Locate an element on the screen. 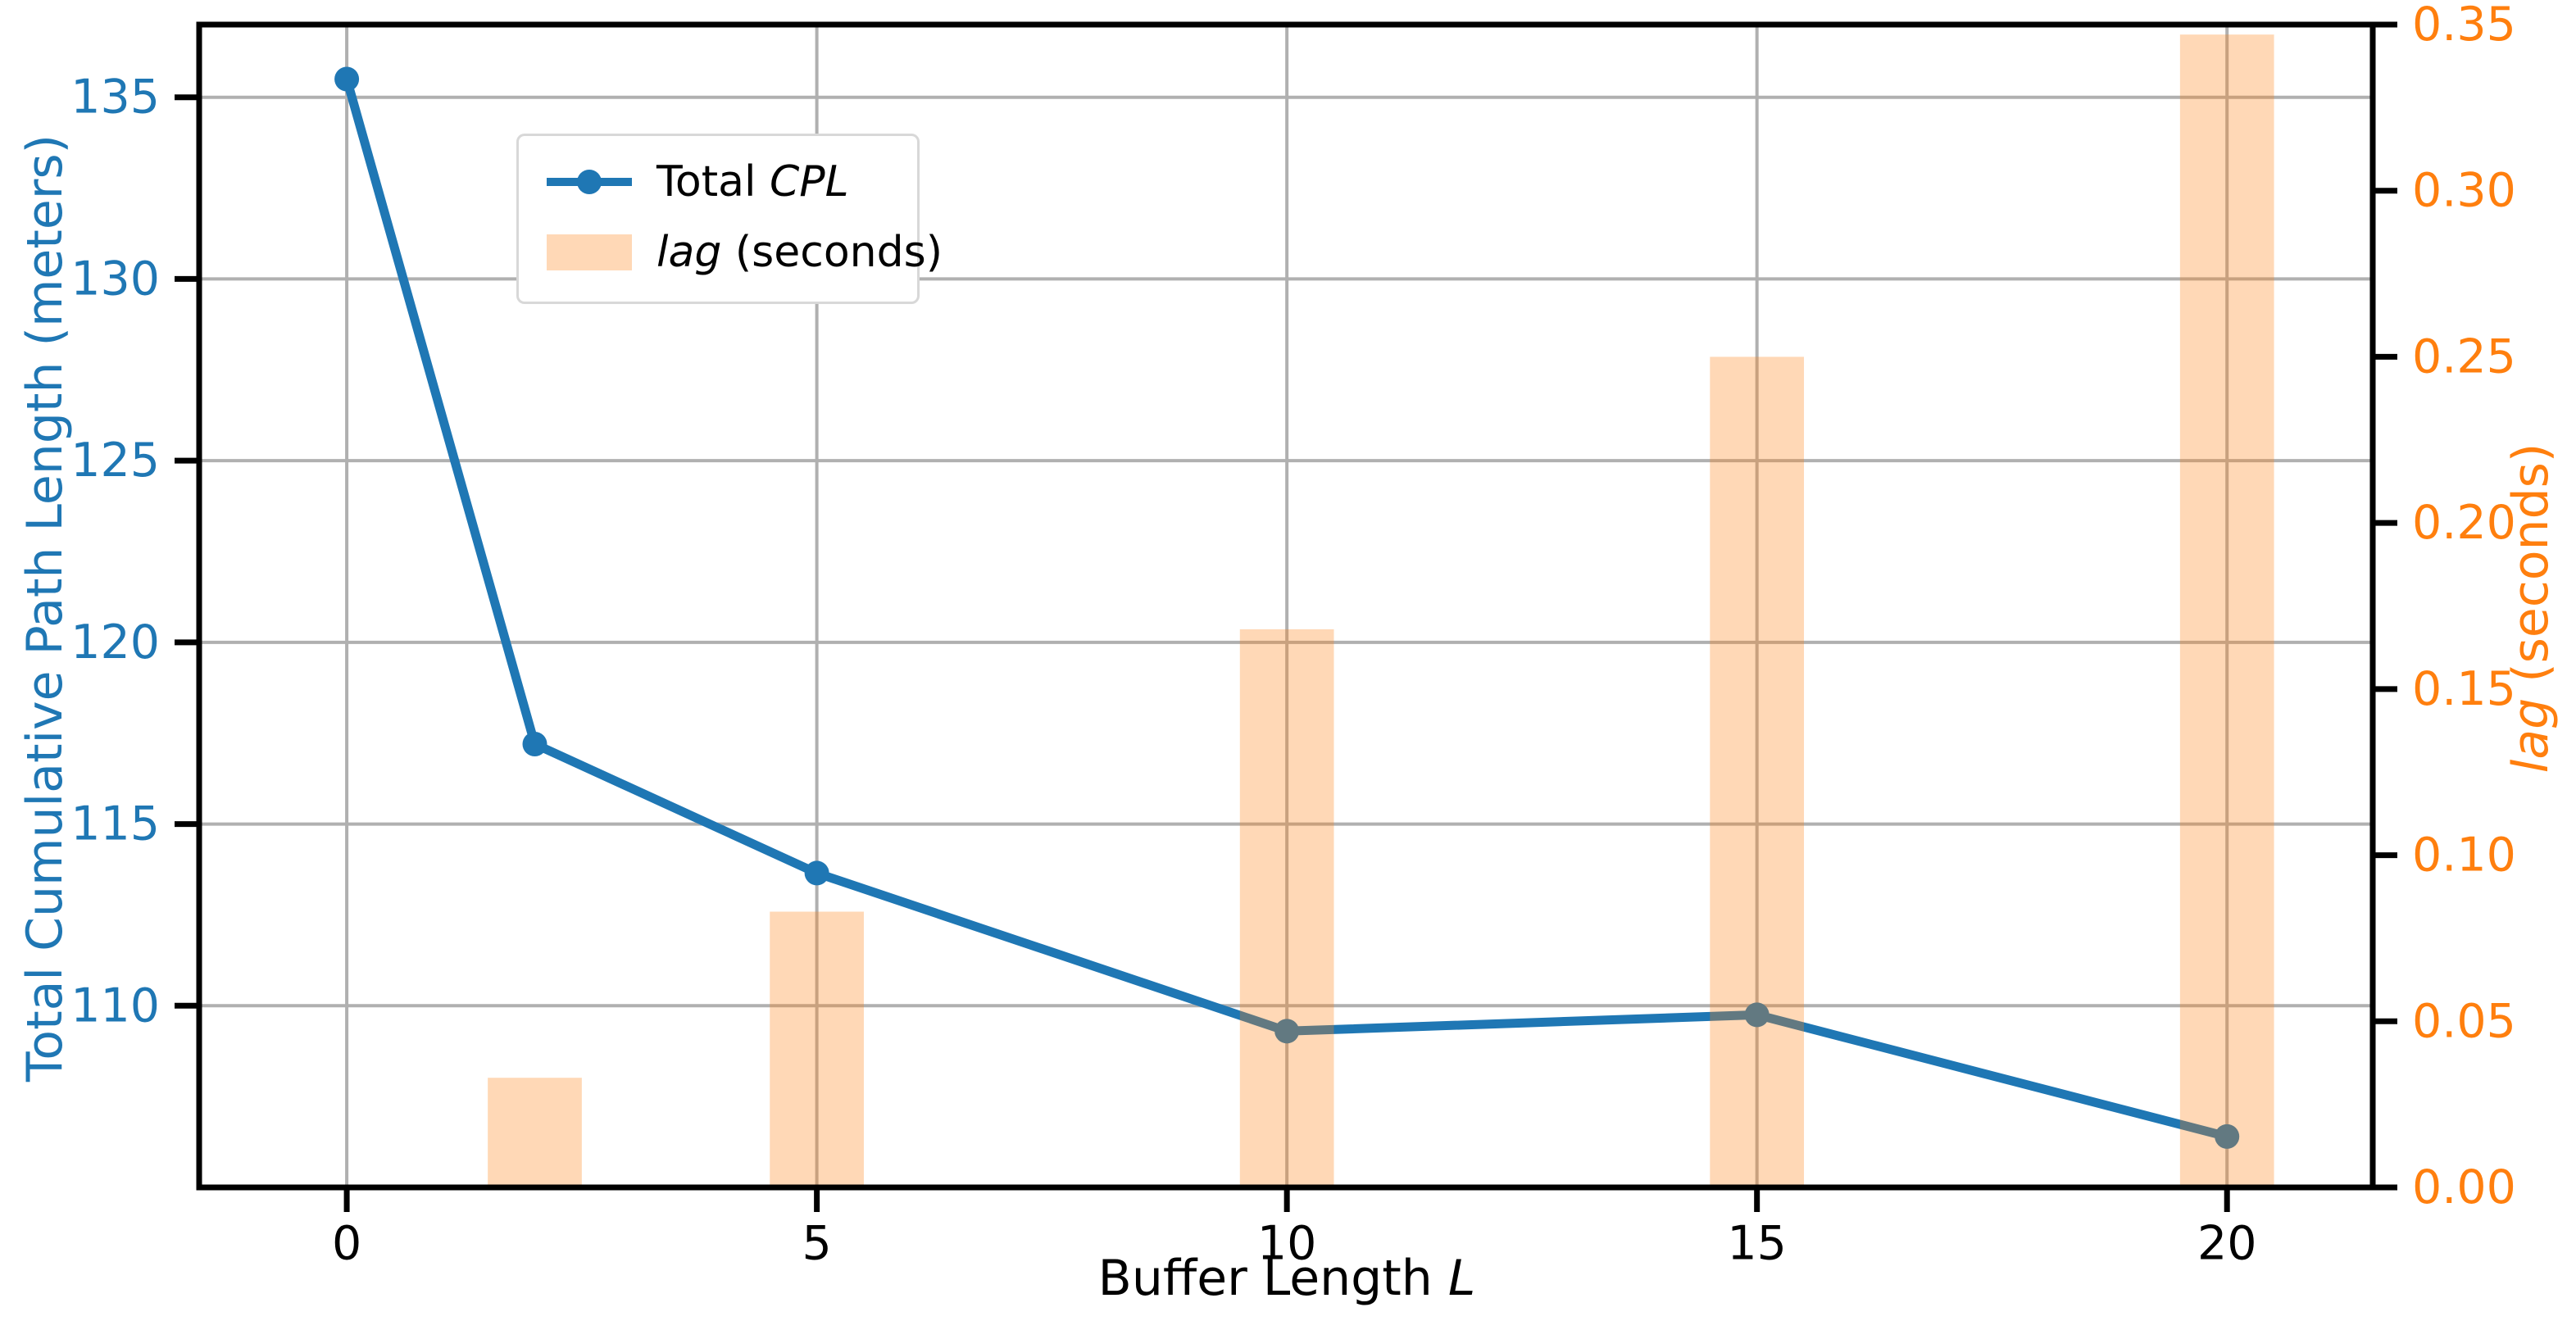 The image size is (2576, 1330). legend-item-lag: lag (seconds) is located at coordinates (745, 253).